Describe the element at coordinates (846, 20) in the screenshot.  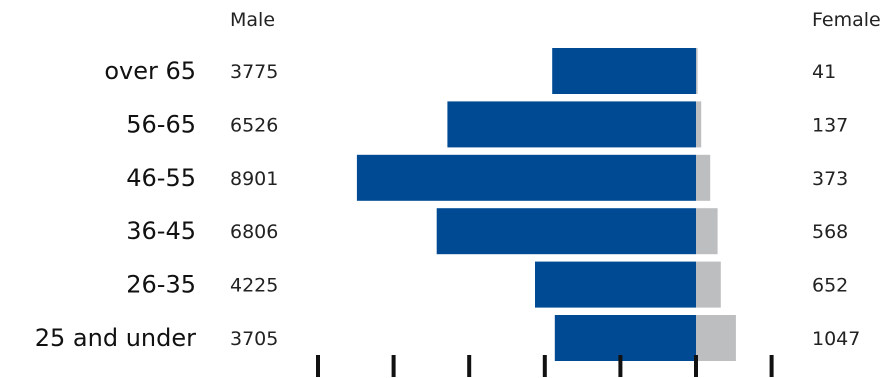
I see `female-column-header: Female` at that location.